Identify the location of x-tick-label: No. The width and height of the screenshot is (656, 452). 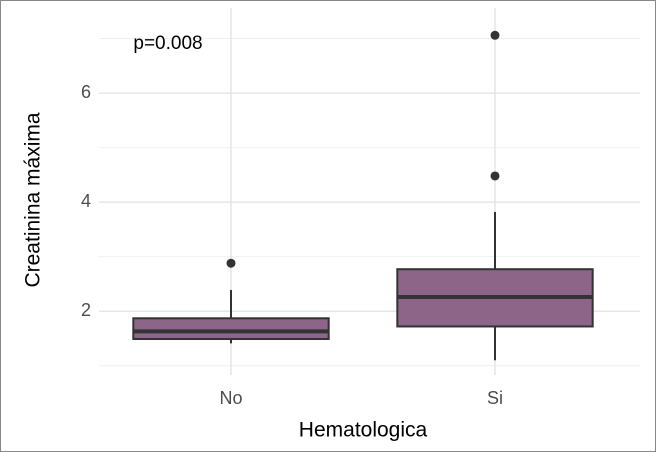
(230, 398).